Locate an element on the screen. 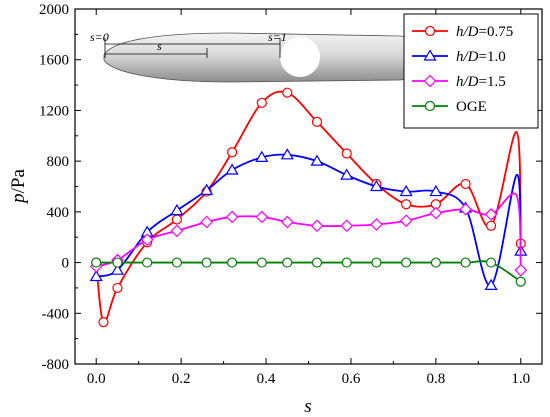  y-axis-title-unit: /Pa is located at coordinates (18, 181).